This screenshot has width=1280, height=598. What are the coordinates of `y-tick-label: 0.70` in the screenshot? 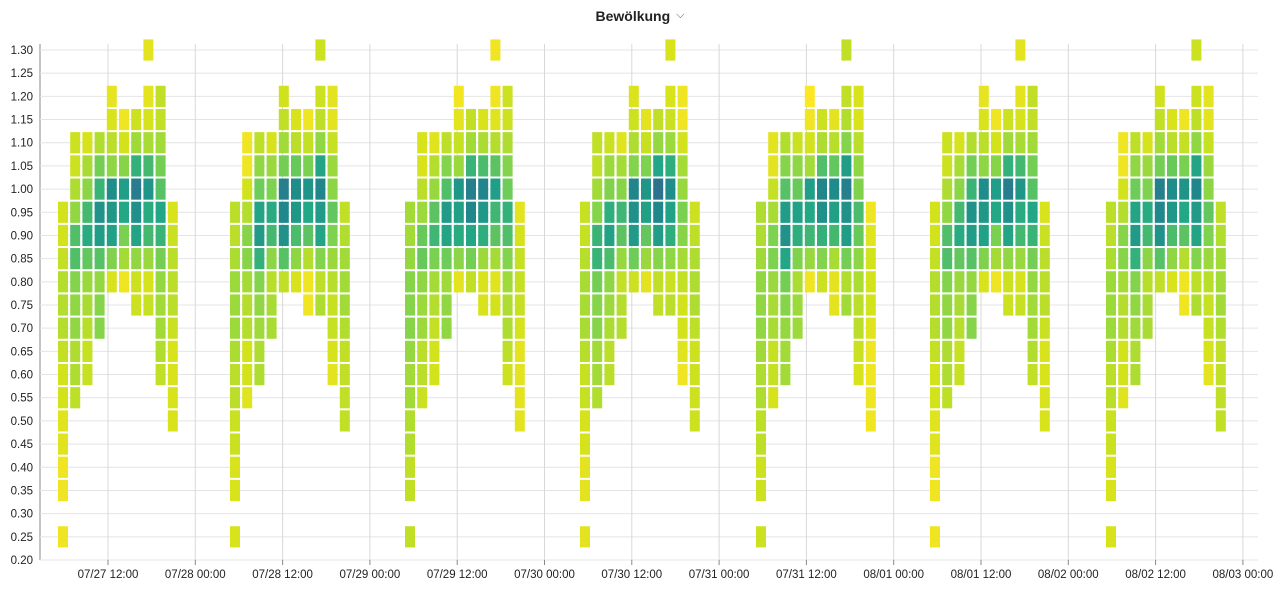 It's located at (22, 329).